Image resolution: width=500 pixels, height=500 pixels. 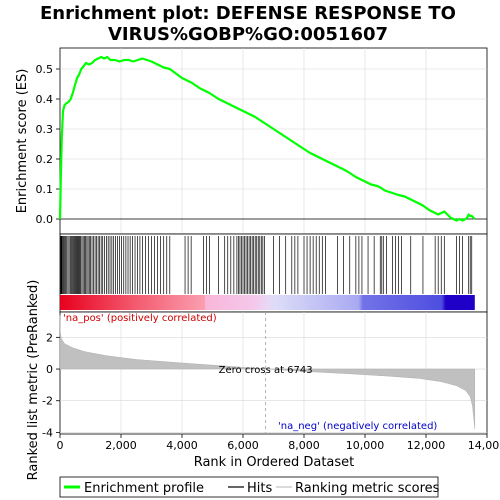 I want to click on hit-marks, so click(x=266, y=265).